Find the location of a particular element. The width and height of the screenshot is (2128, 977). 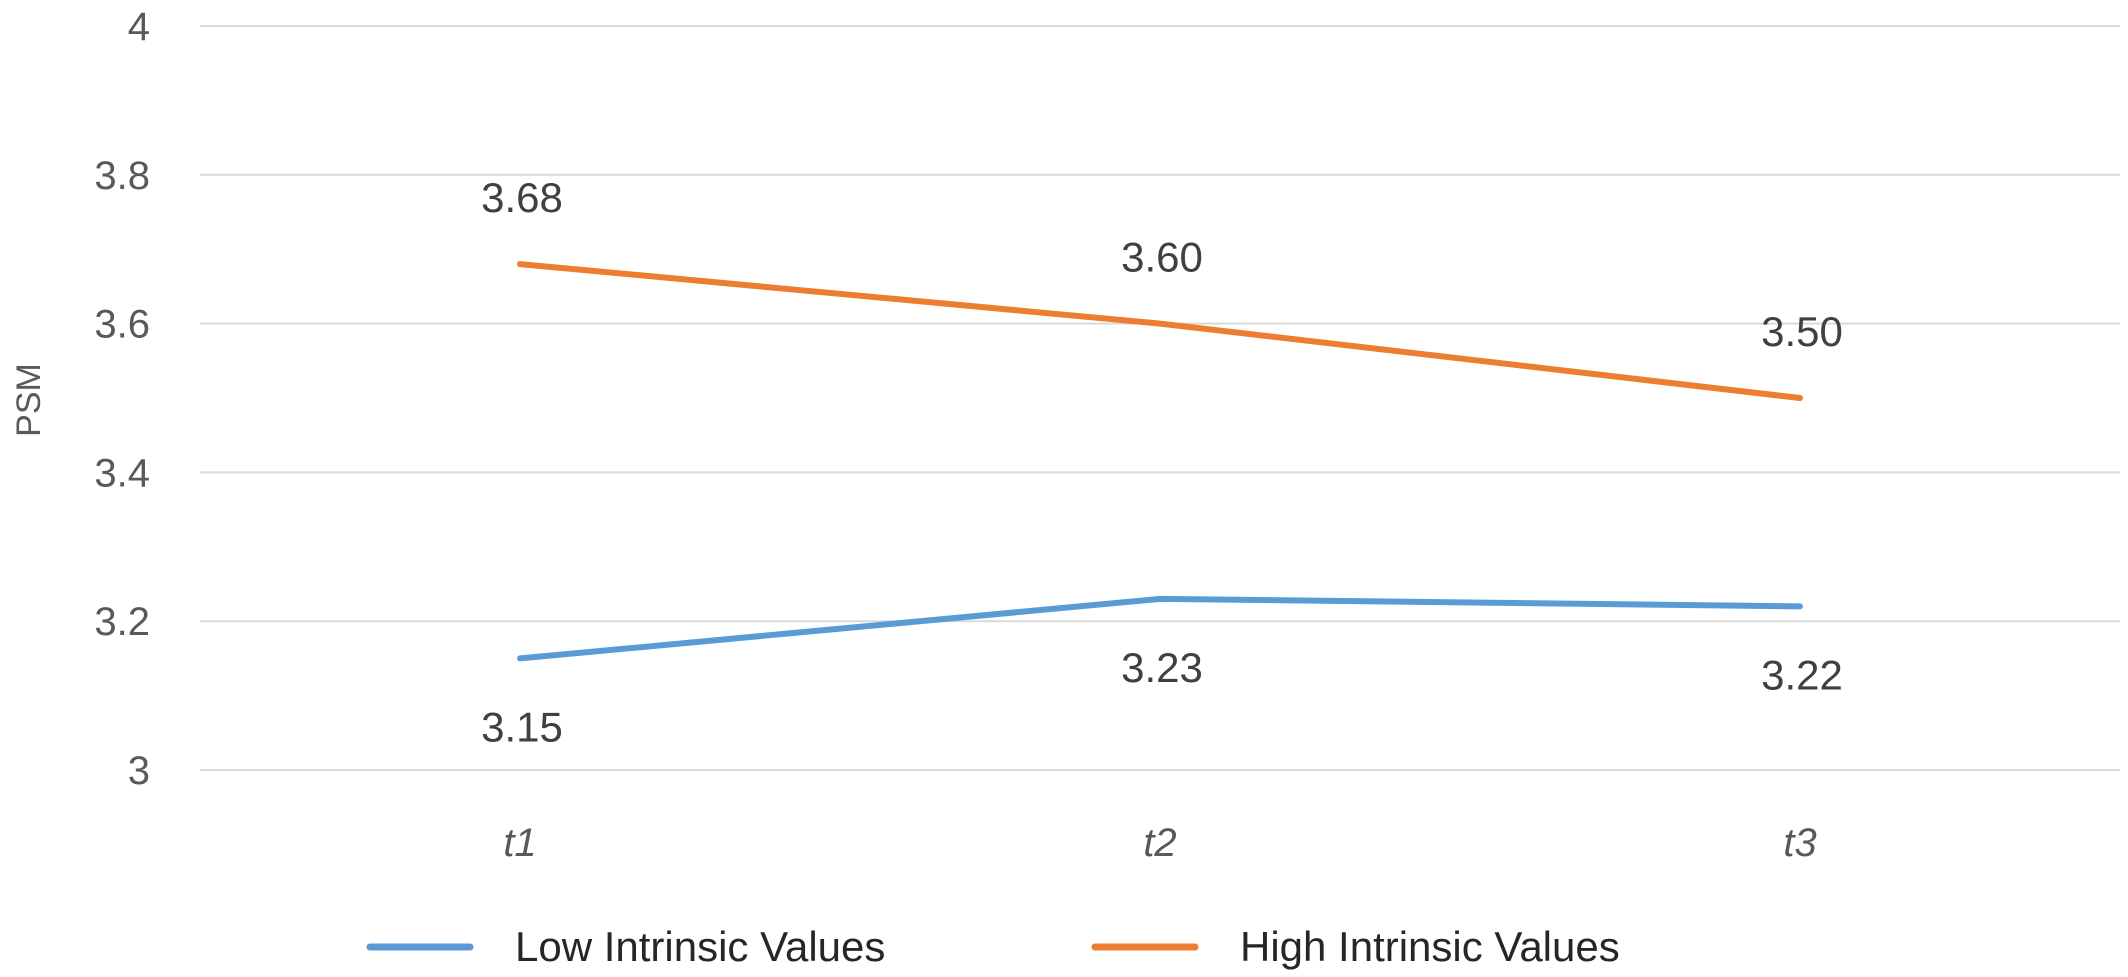

data-label: 3.50 is located at coordinates (1802, 331).